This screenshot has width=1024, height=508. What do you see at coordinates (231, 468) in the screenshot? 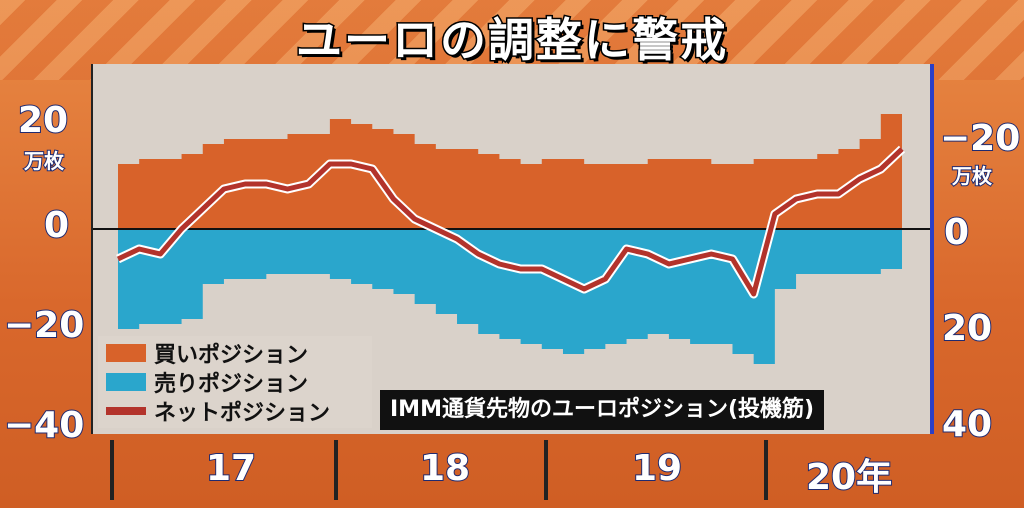
I see `x-tick-label: 17` at bounding box center [231, 468].